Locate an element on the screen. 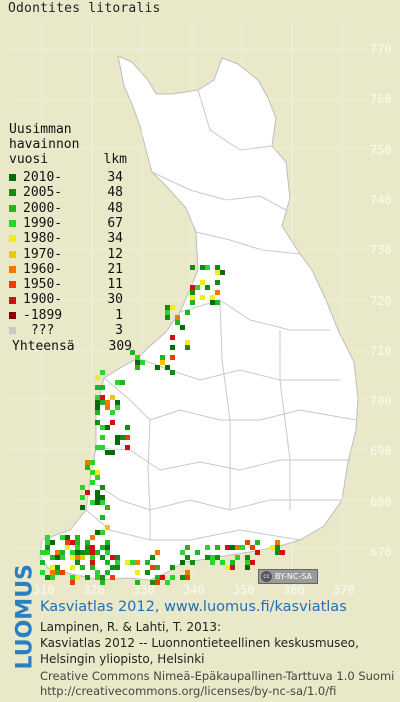  y-axis-label: 680 is located at coordinates (381, 501).